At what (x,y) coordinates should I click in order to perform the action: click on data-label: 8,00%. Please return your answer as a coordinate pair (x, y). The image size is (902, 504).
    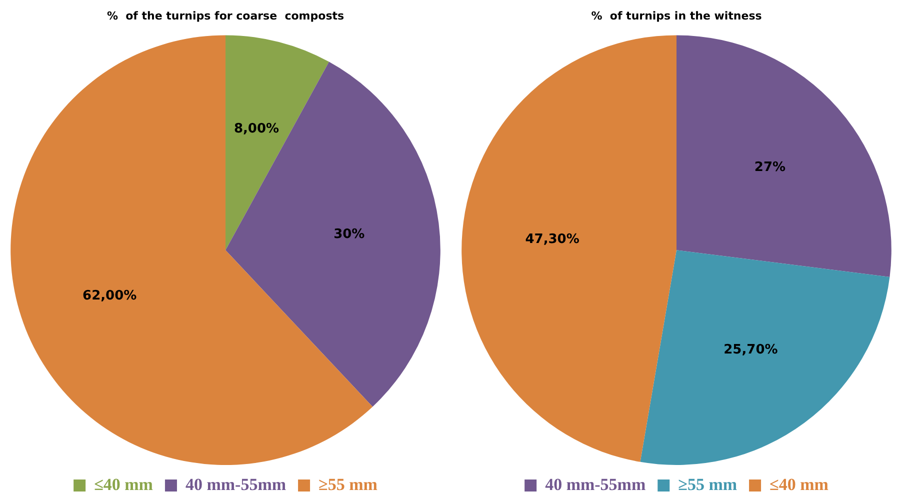
    Looking at the image, I should click on (257, 129).